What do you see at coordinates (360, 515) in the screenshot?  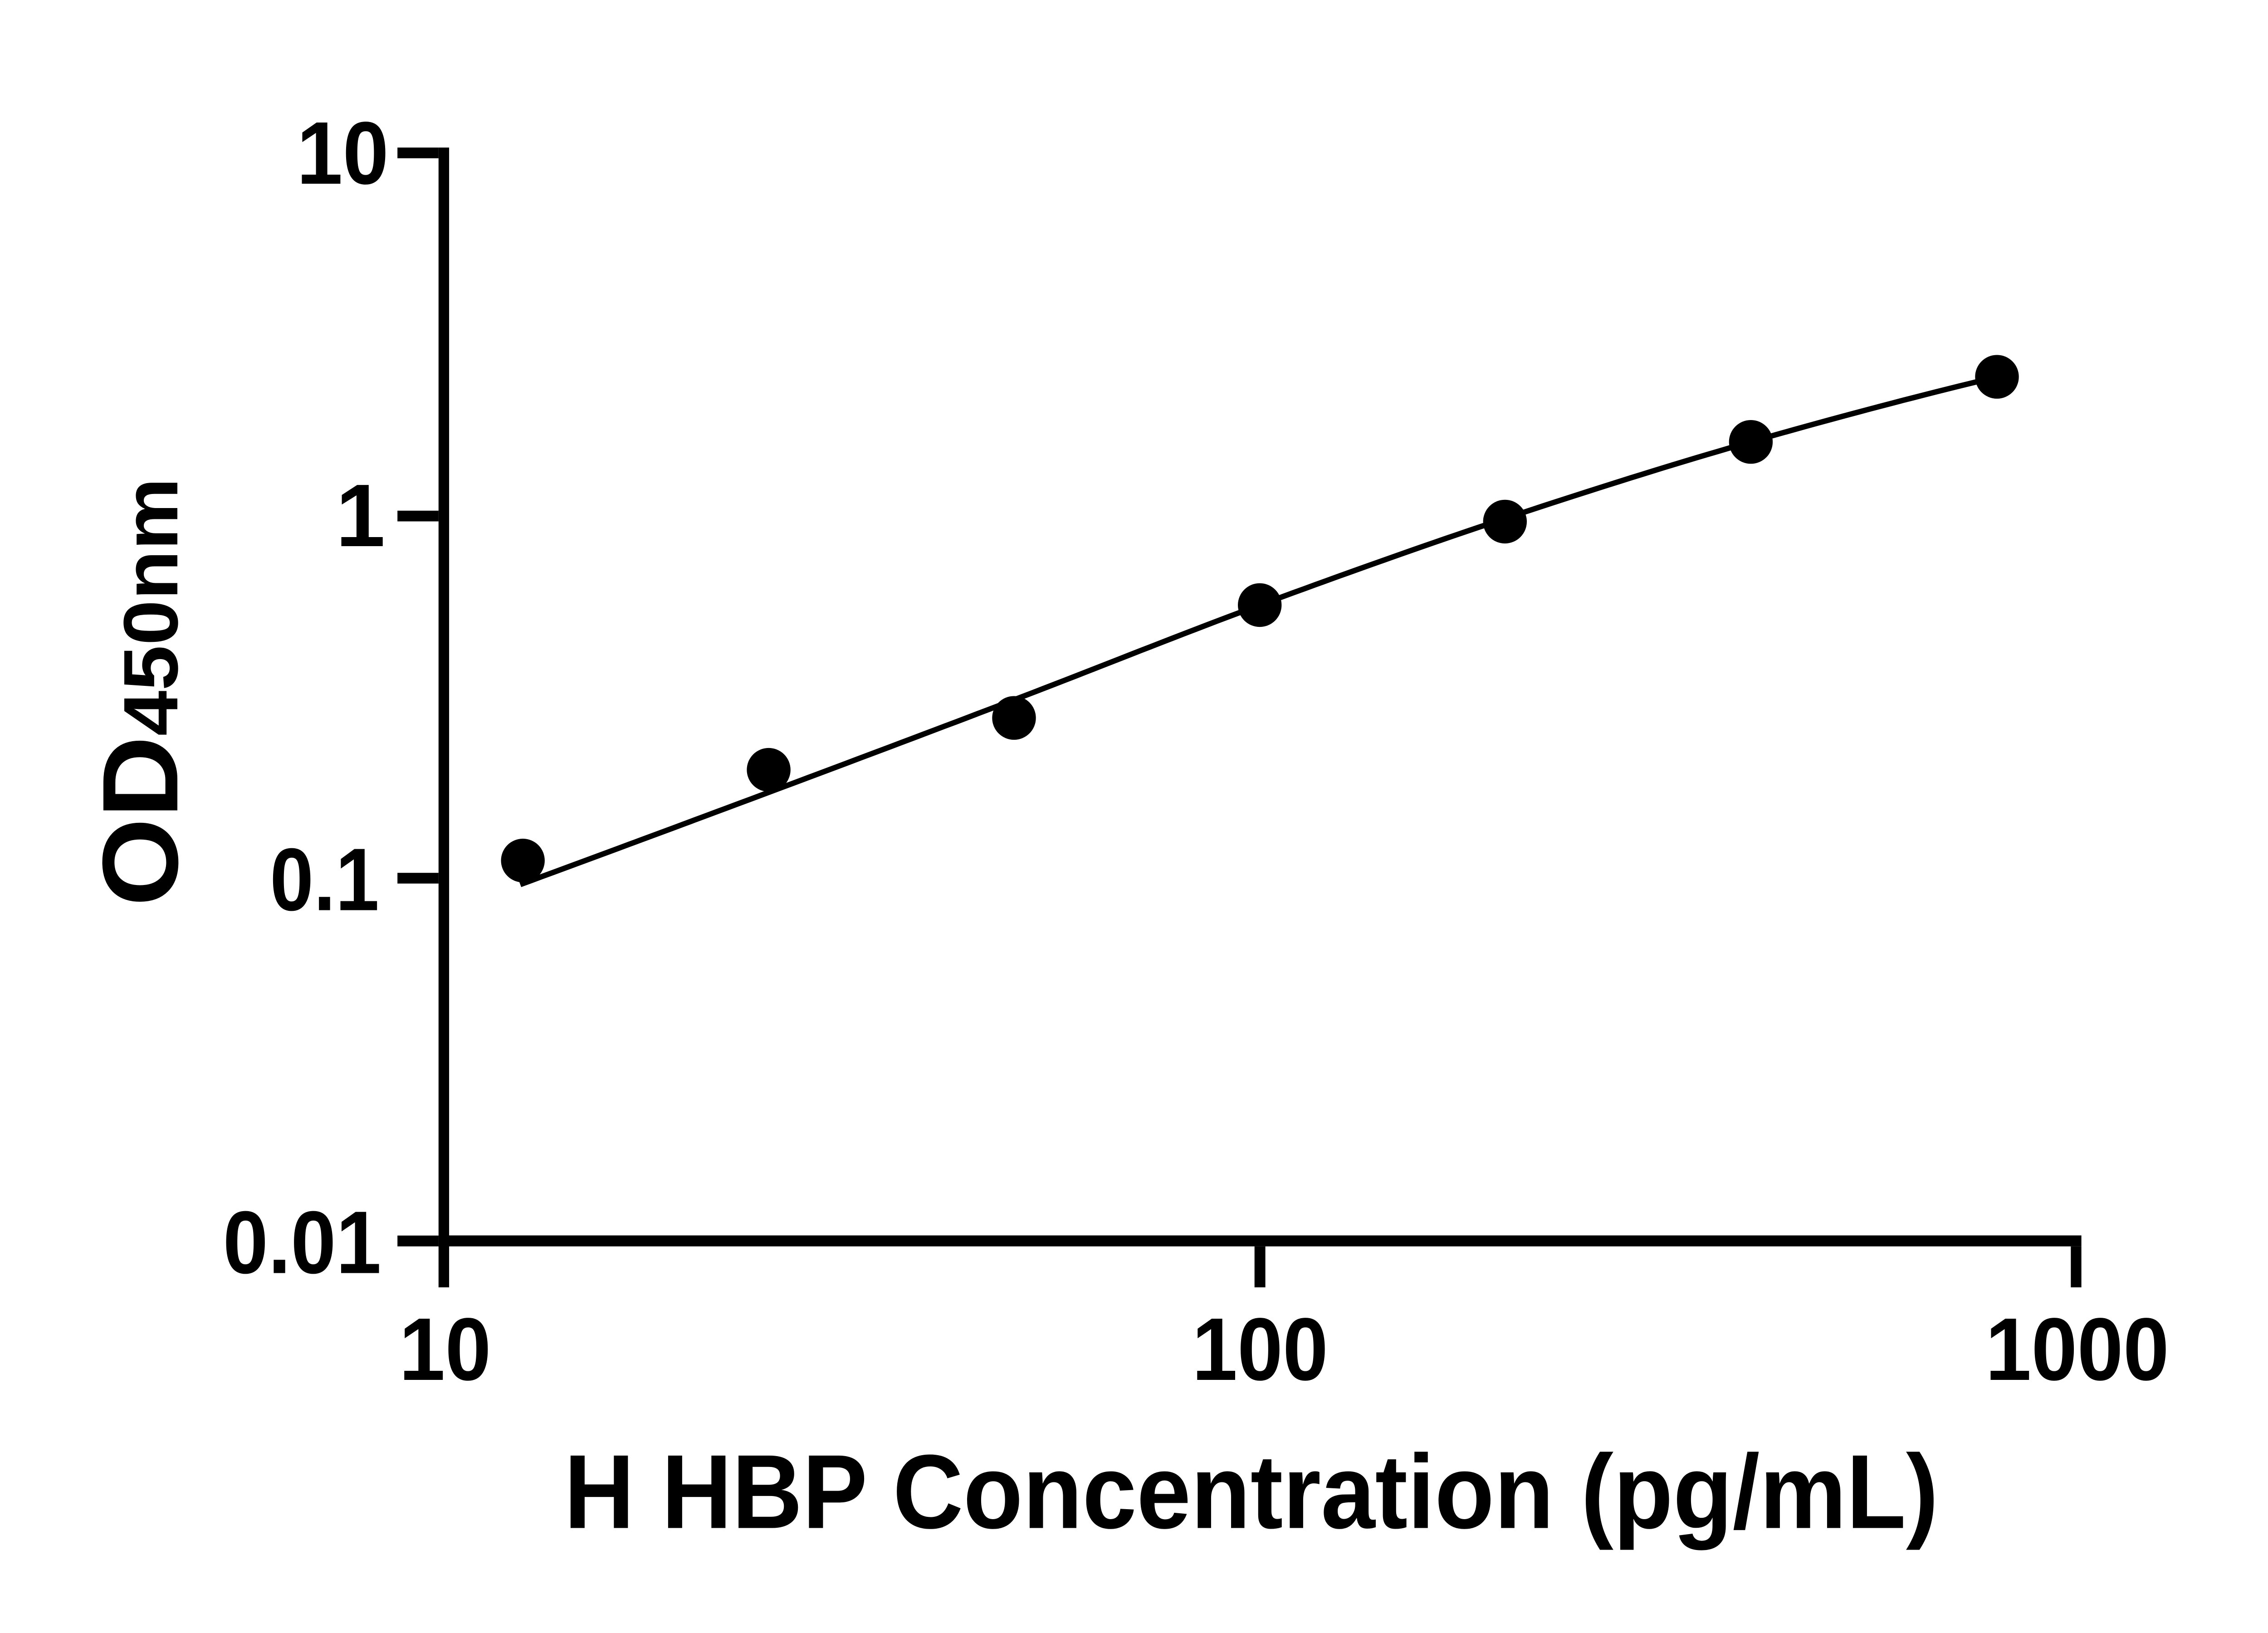 I see `svg-text: 1` at bounding box center [360, 515].